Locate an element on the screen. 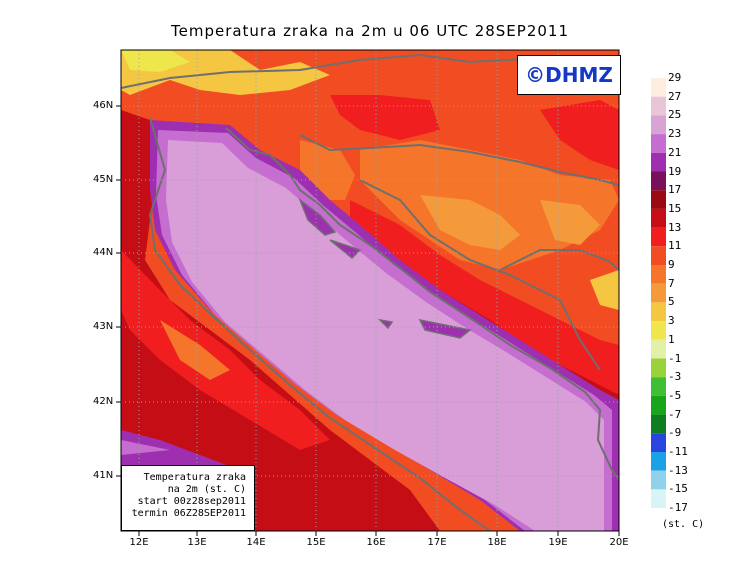 This screenshot has height=582, width=740. lat-label-45n: 45N is located at coordinates (103, 179).